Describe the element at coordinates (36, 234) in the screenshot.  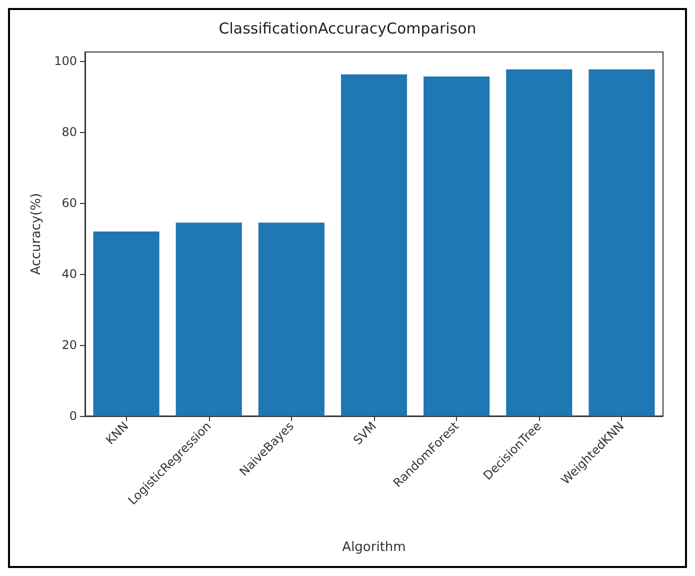
I see `y-axis-title: Accuracy(%)` at that location.